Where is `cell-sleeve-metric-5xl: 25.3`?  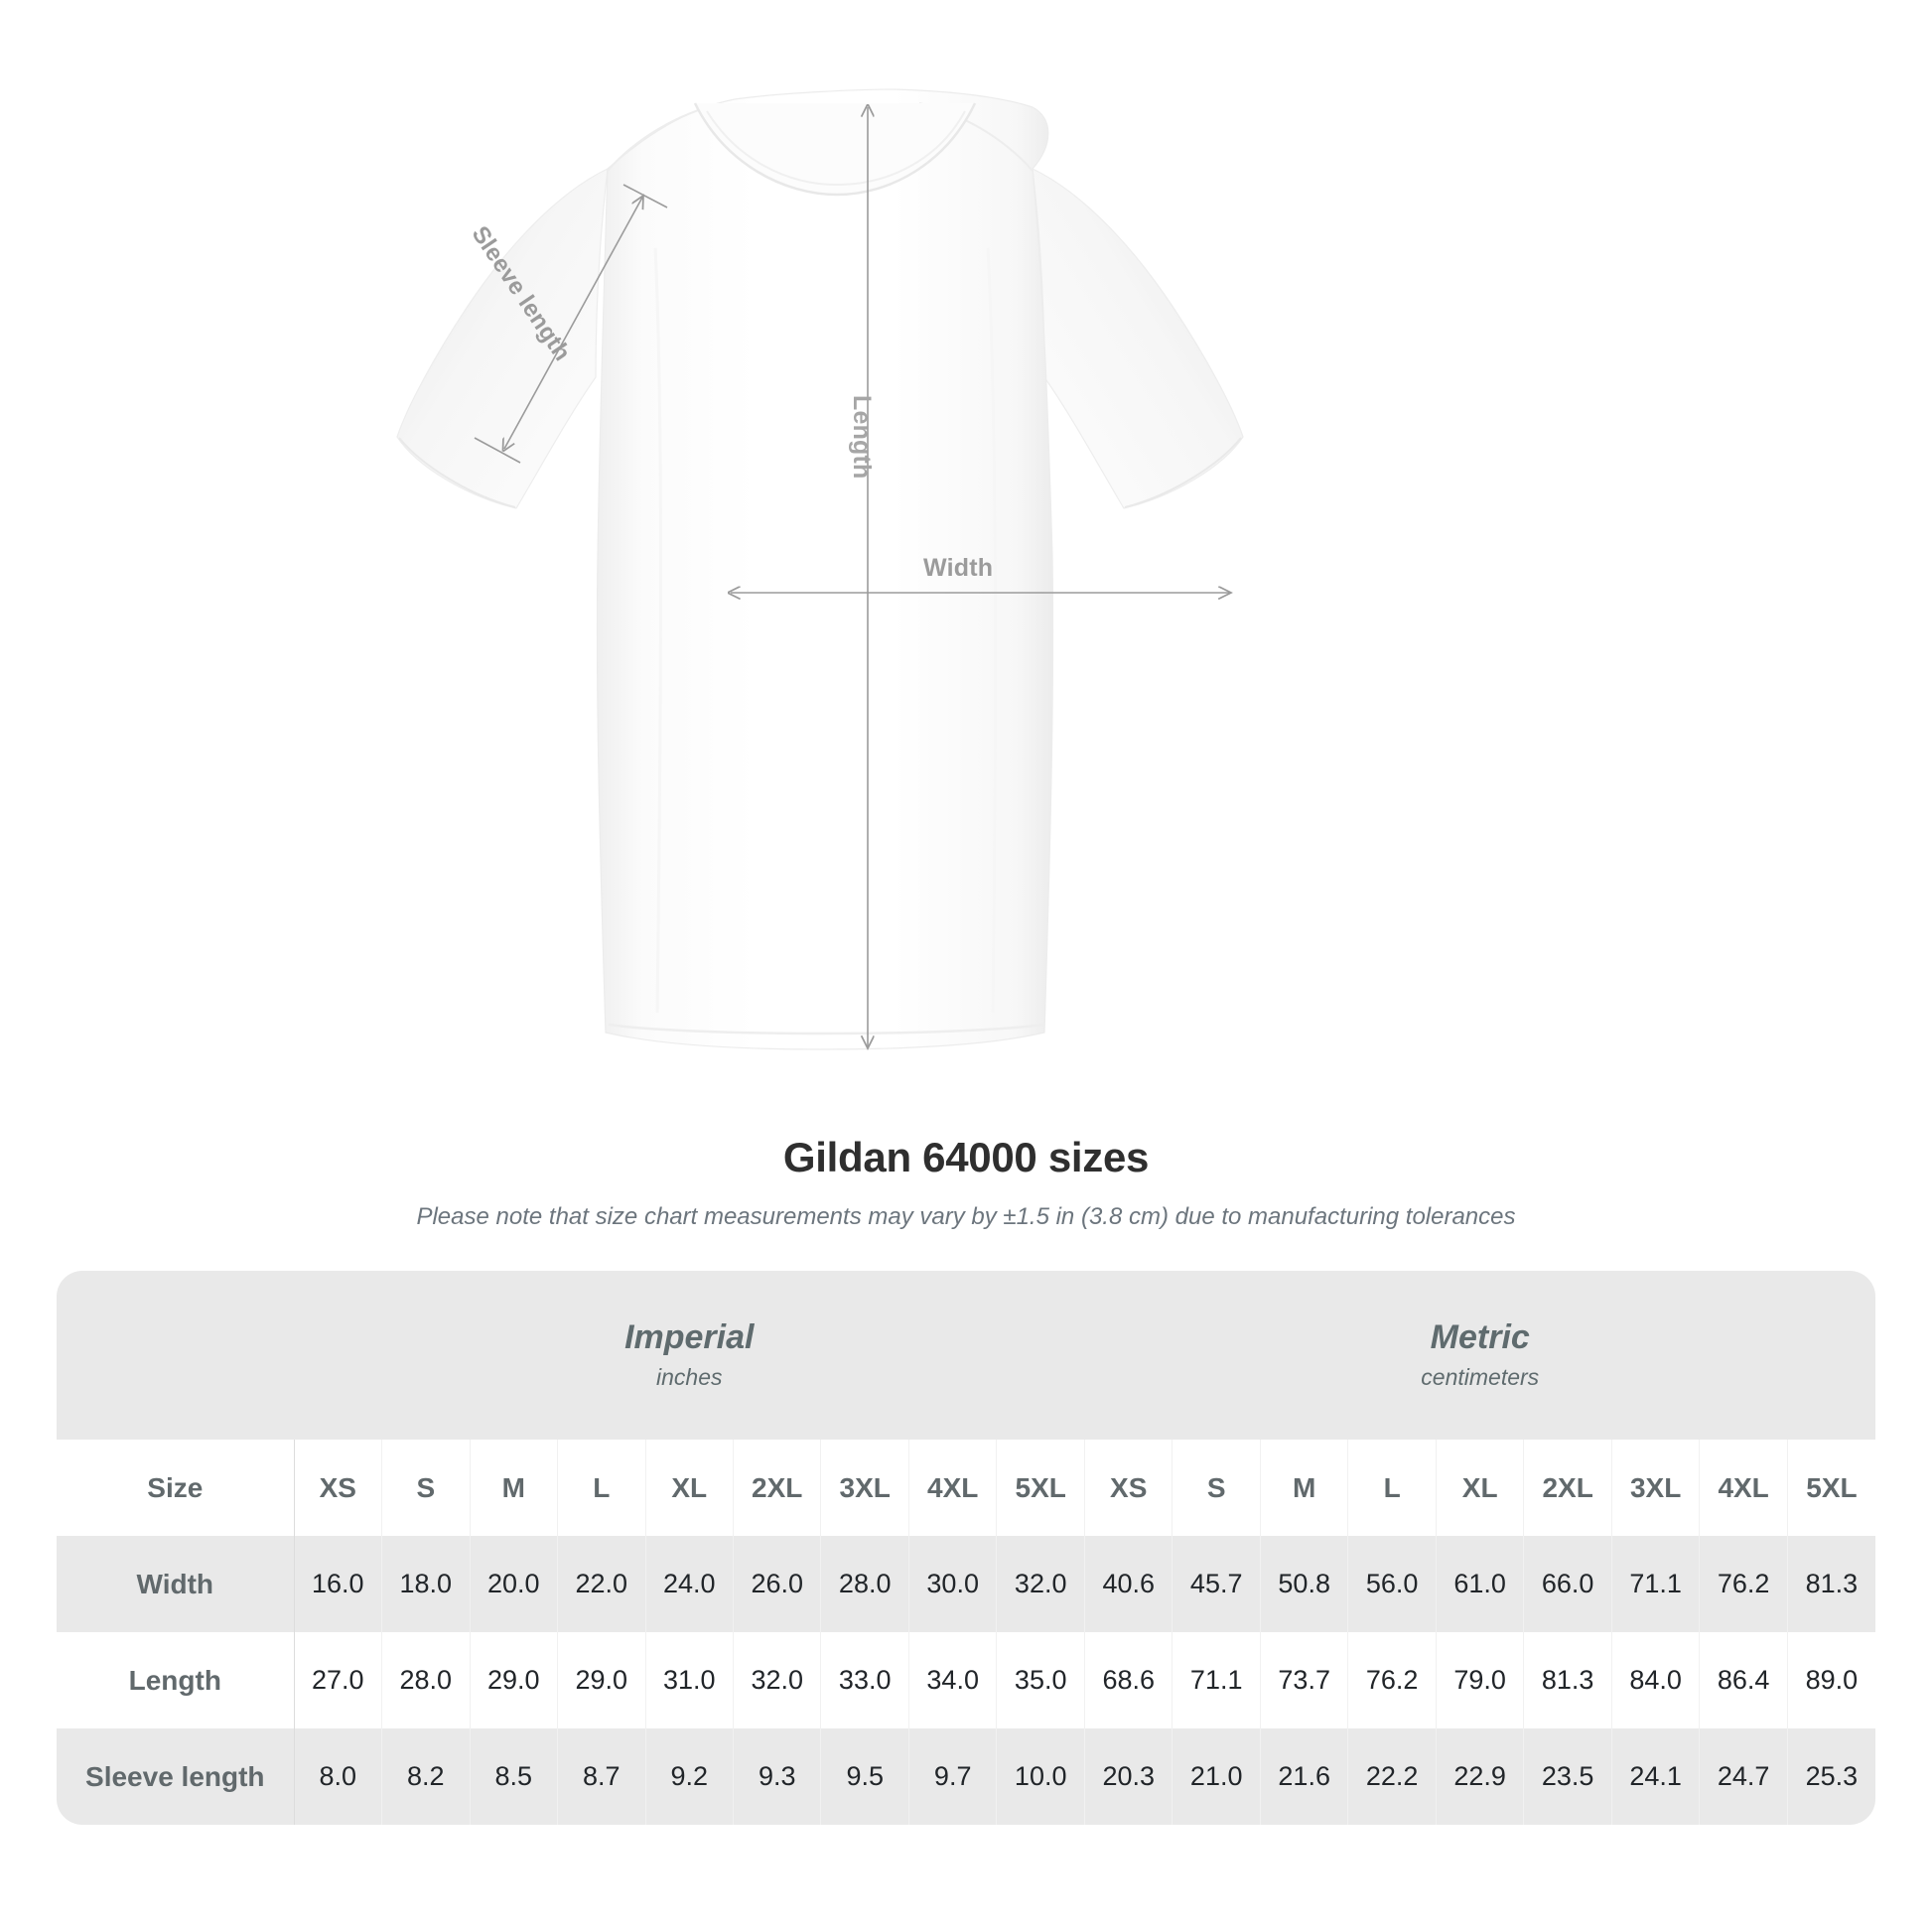
cell-sleeve-metric-5xl: 25.3 is located at coordinates (1831, 1777).